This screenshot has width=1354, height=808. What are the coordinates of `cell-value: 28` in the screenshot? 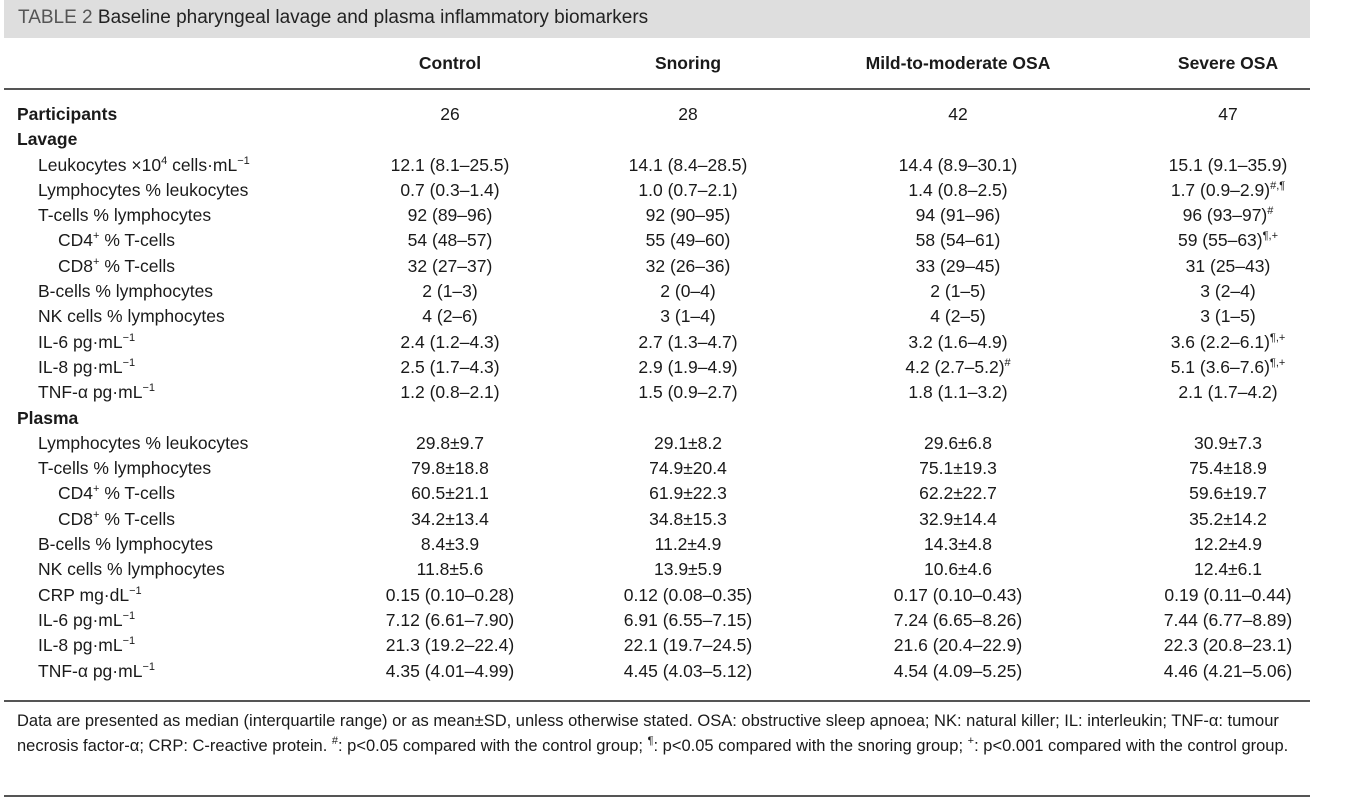 It's located at (688, 114).